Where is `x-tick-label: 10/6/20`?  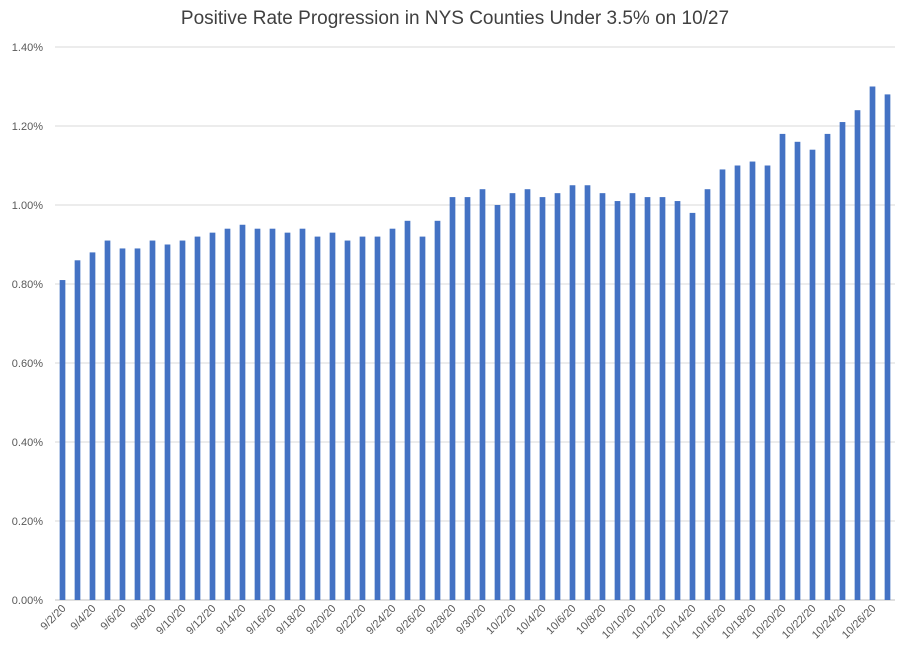 x-tick-label: 10/6/20 is located at coordinates (561, 620).